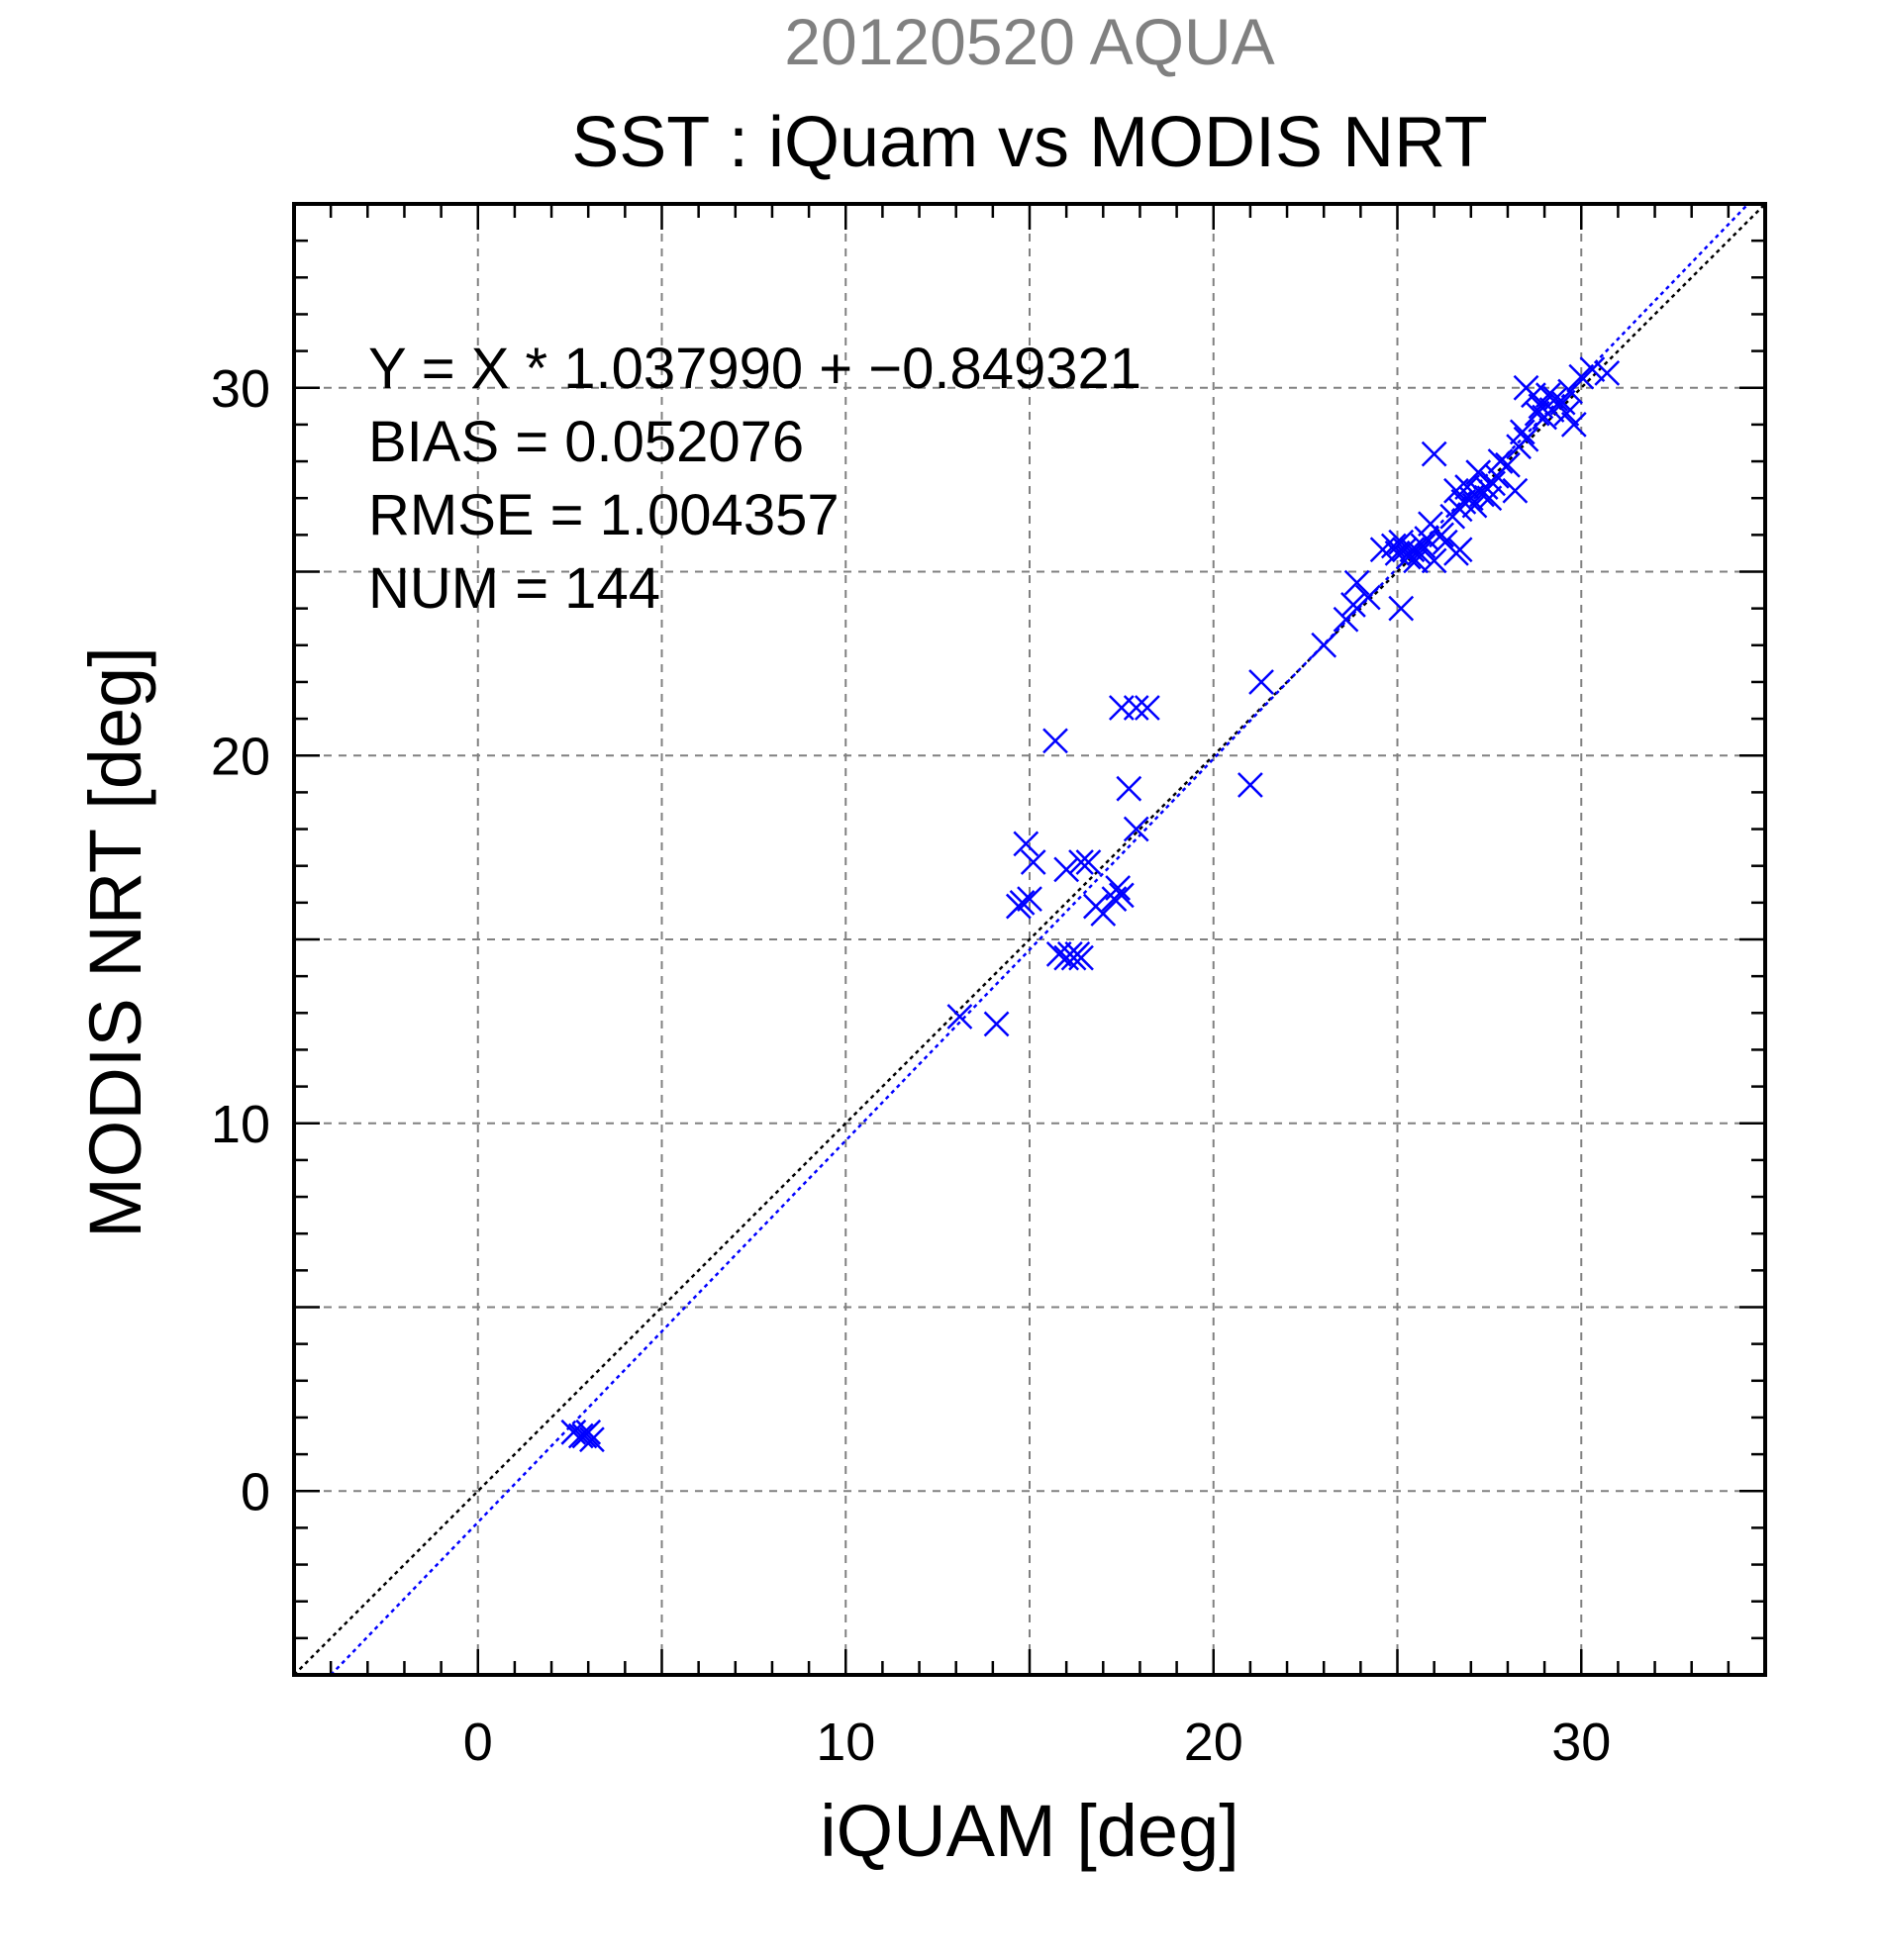 This screenshot has height=1960, width=1881. Describe the element at coordinates (241, 1124) in the screenshot. I see `y-tick-label: 10` at that location.